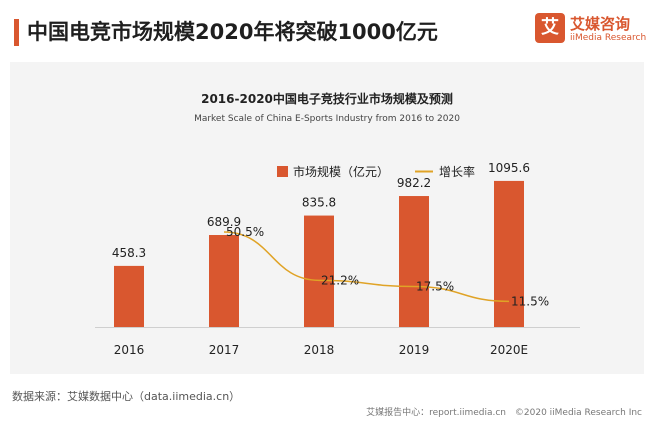  I want to click on brand-logo: 艾 艾媒咨询 iiMedia Research, so click(591, 31).